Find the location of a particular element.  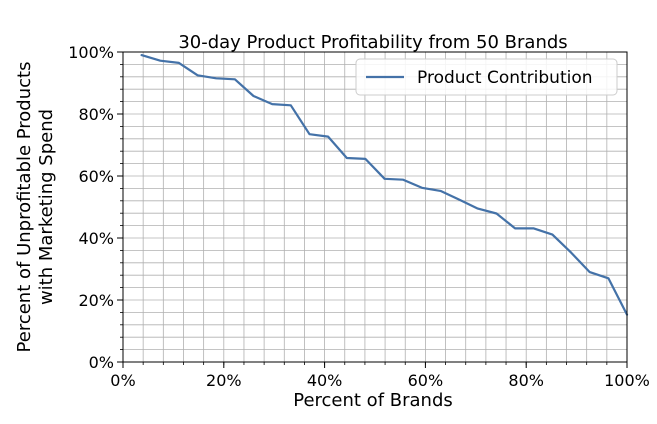

x-tick-label: 80% is located at coordinates (526, 380).